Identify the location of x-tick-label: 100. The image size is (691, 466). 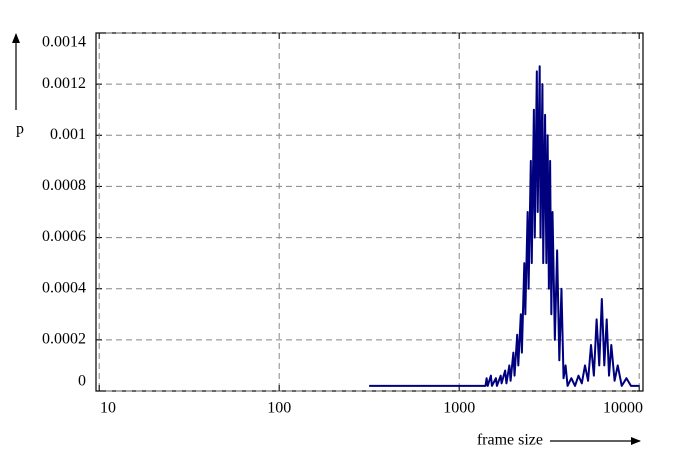
(279, 408).